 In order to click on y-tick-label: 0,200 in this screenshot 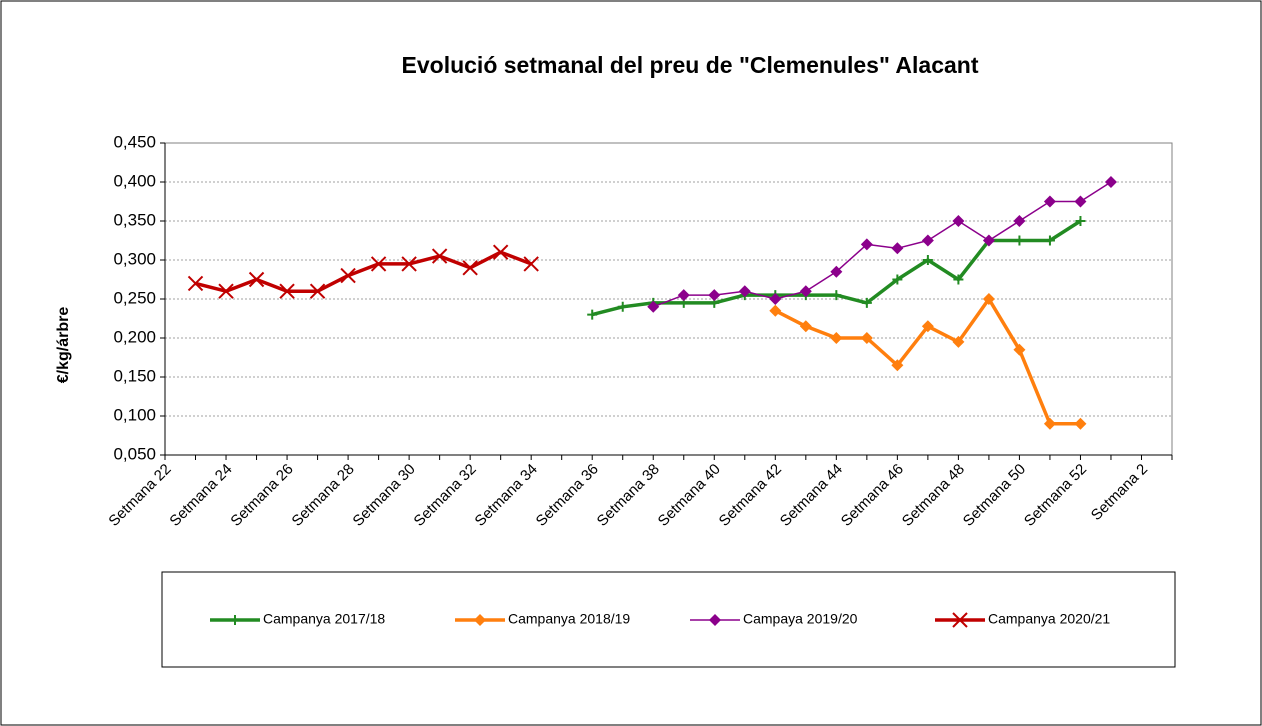, I will do `click(134, 336)`.